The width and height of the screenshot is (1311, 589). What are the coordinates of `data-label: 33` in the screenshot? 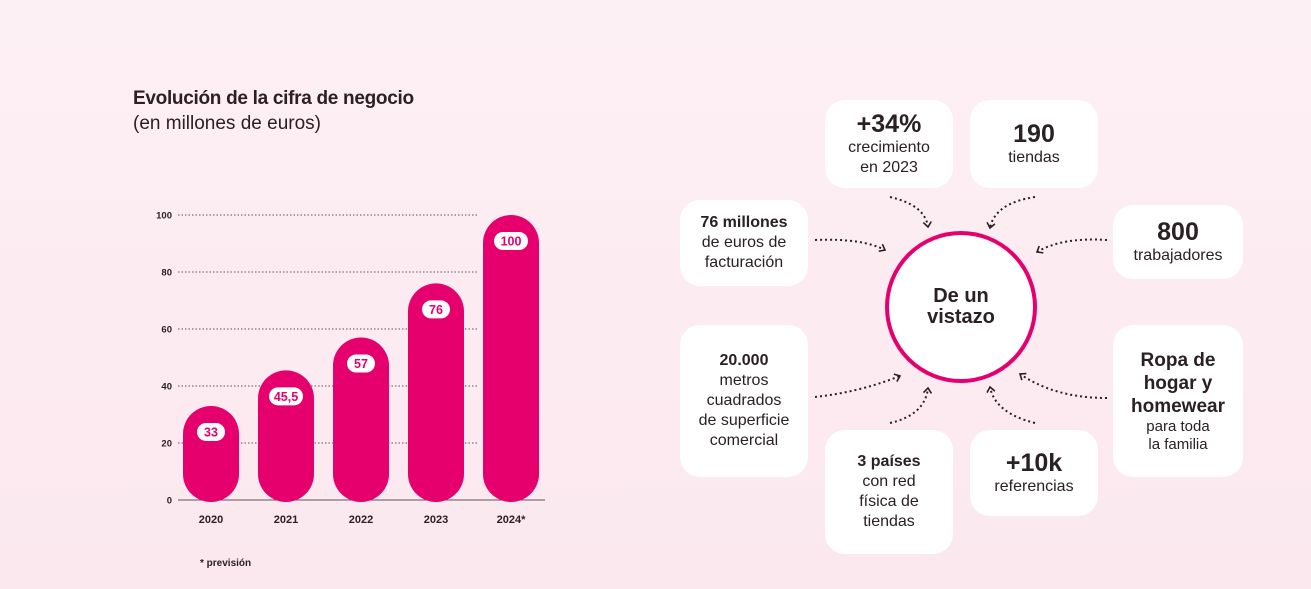 It's located at (211, 432).